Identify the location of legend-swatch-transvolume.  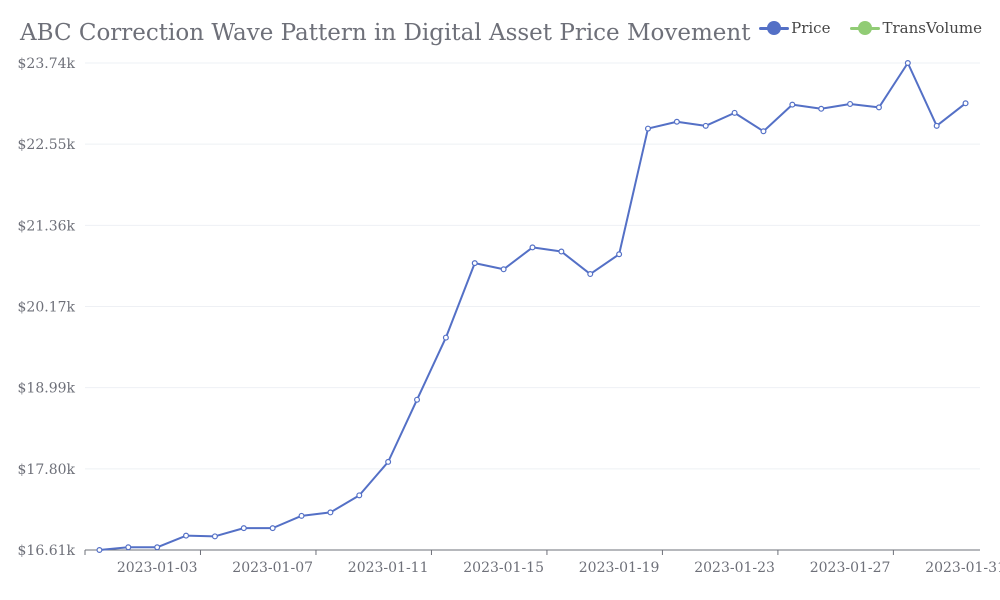
(865, 28).